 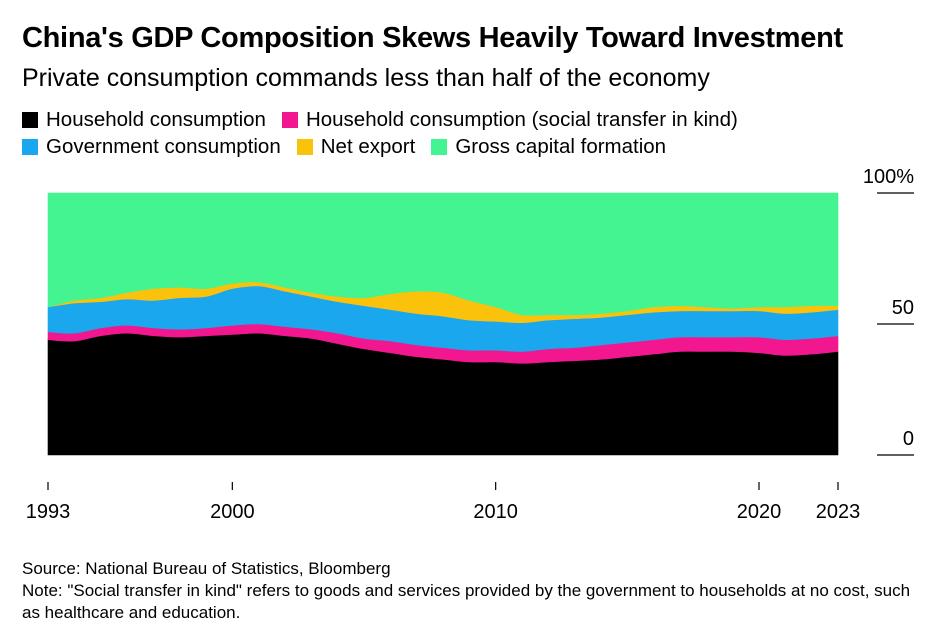 I want to click on legend-household-consumption: Household consumption, so click(x=144, y=120).